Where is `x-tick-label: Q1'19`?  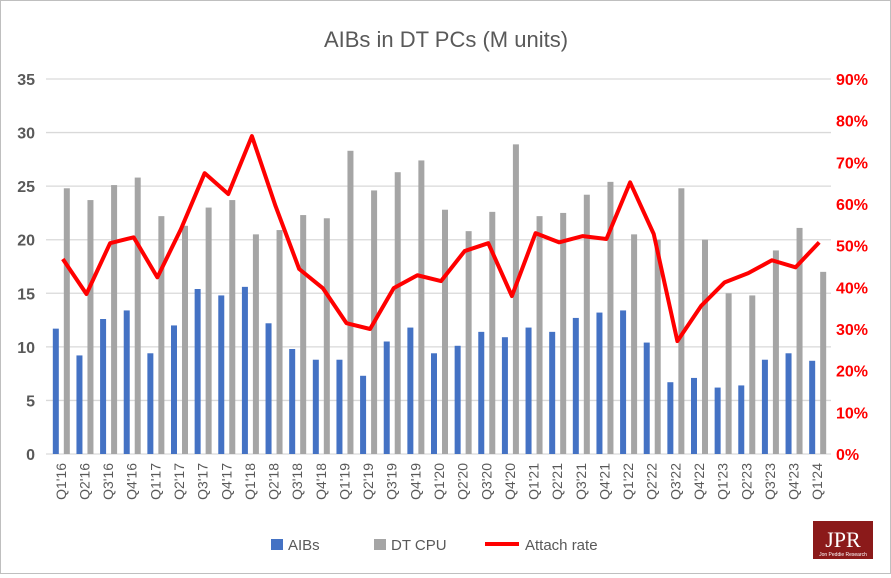
x-tick-label: Q1'19 is located at coordinates (344, 481).